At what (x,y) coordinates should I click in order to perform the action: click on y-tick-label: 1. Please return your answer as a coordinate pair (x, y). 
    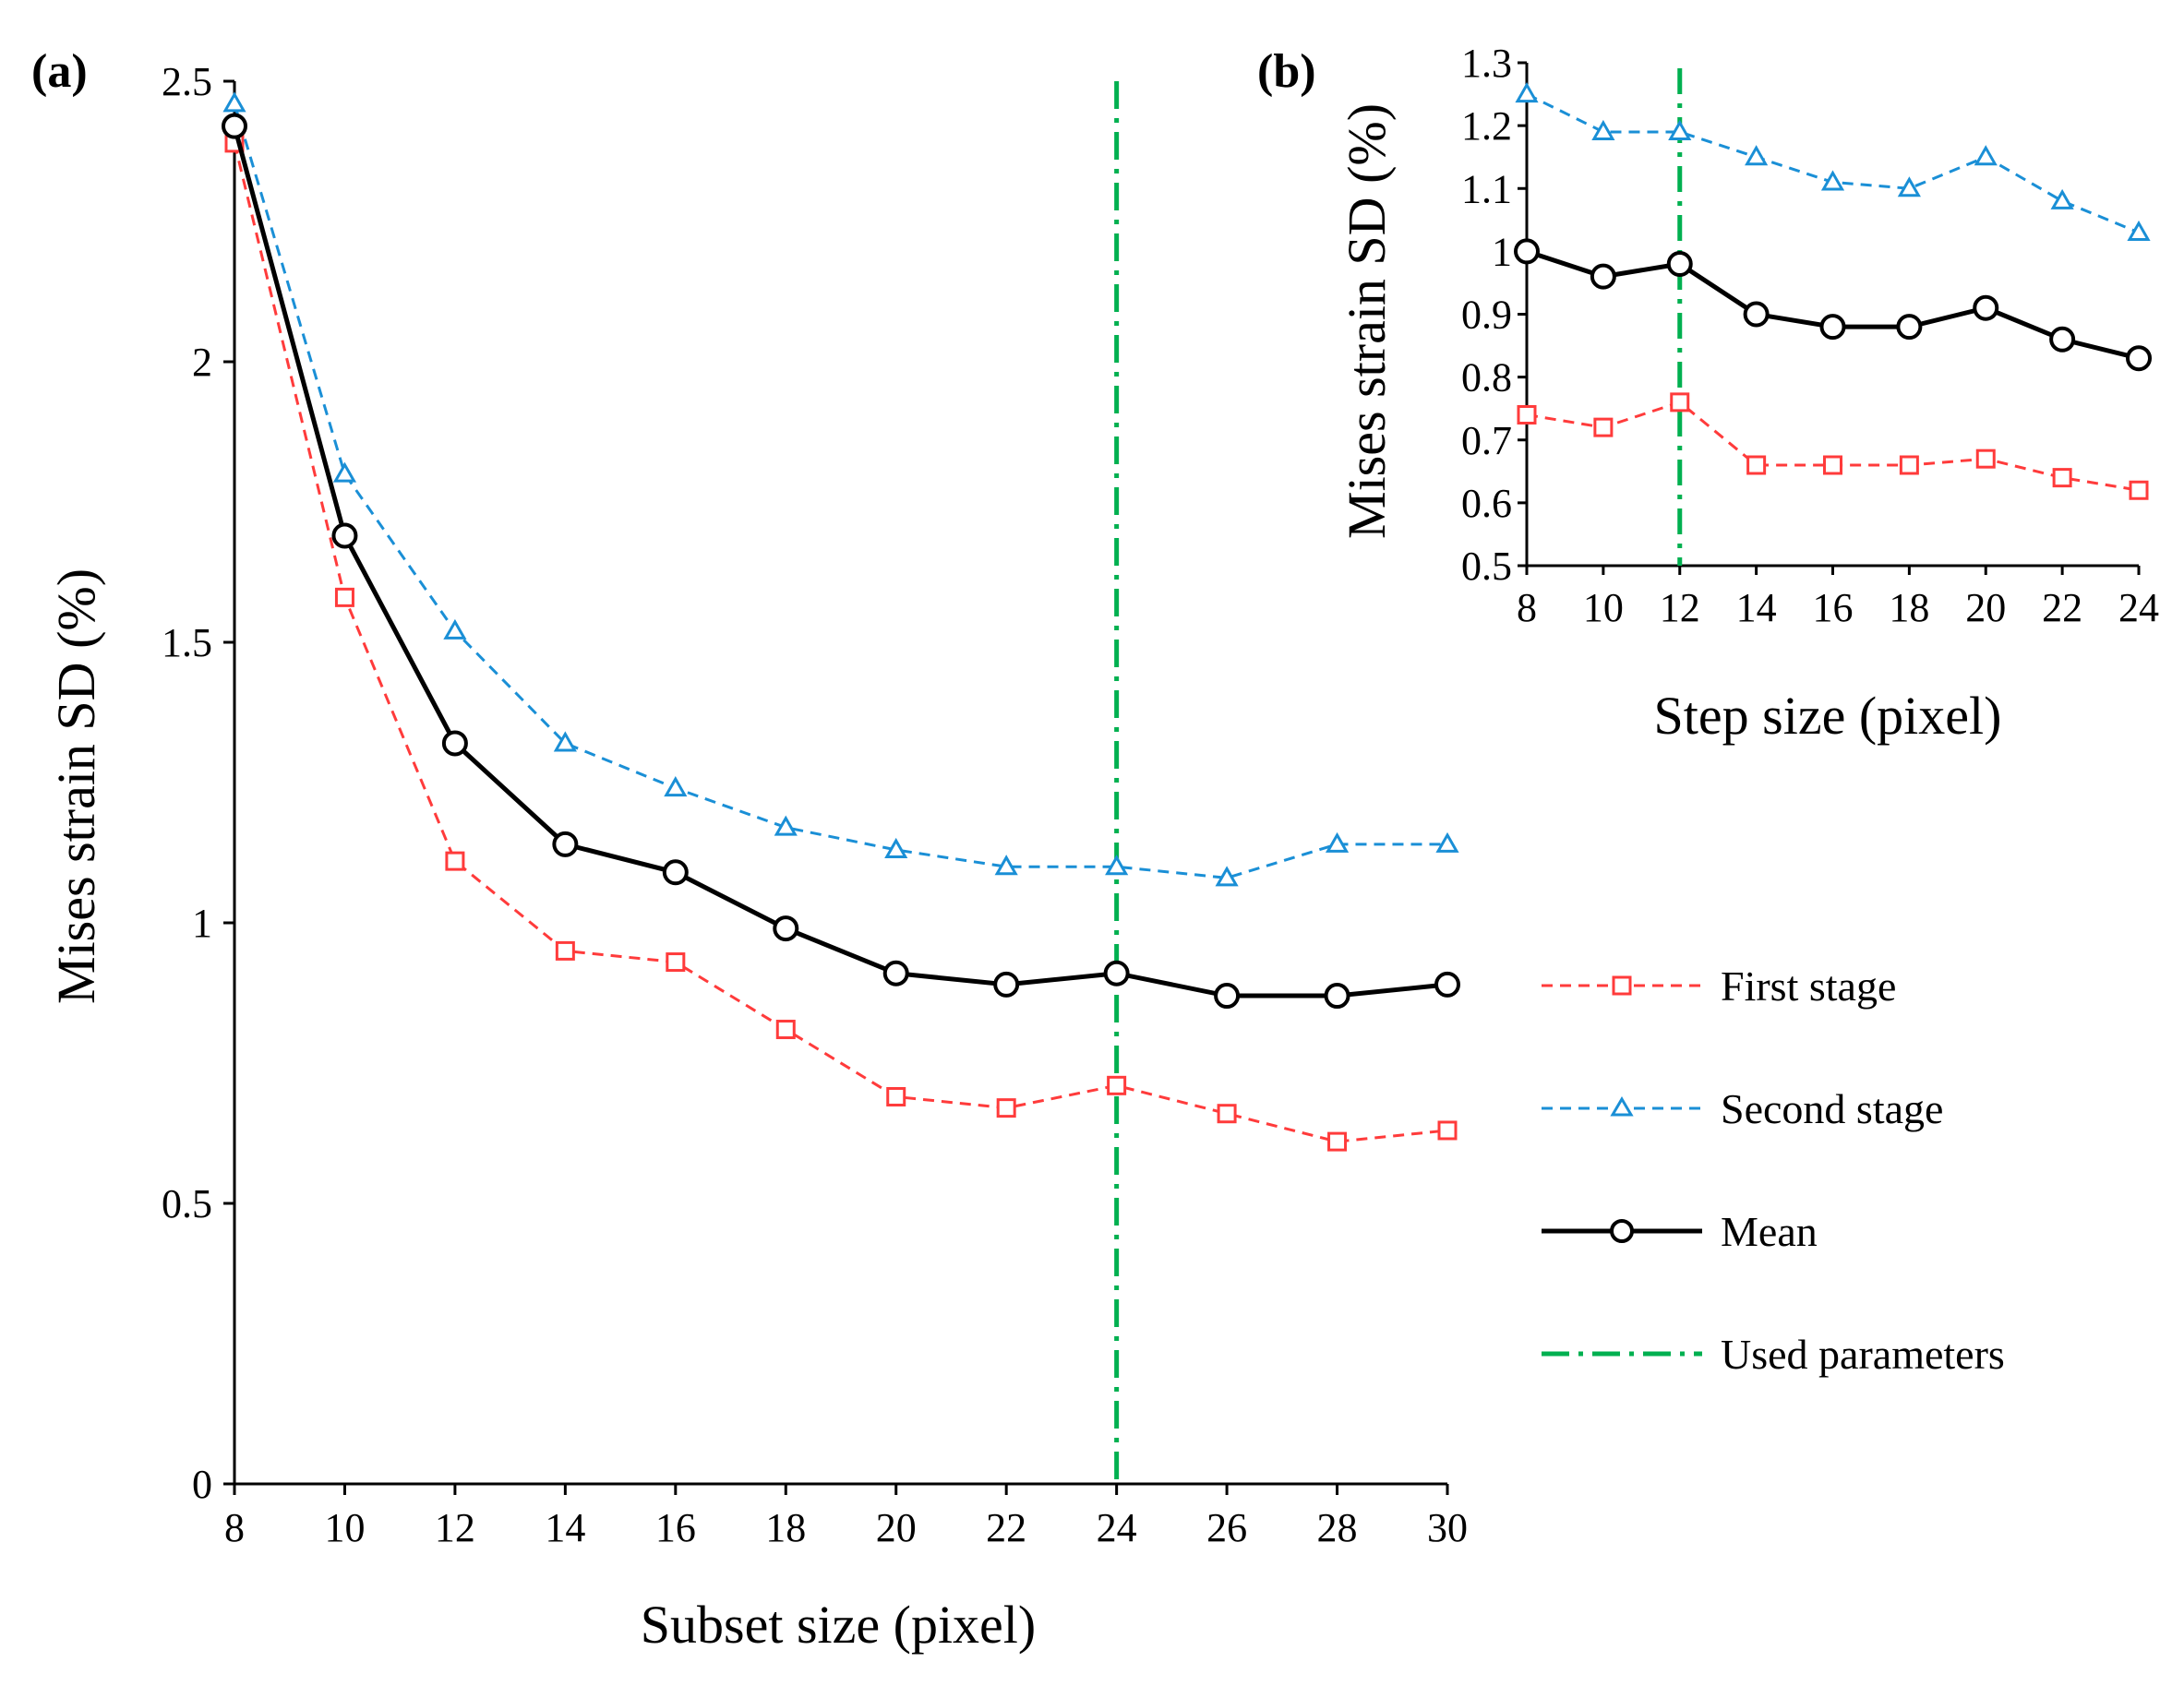
    Looking at the image, I should click on (202, 923).